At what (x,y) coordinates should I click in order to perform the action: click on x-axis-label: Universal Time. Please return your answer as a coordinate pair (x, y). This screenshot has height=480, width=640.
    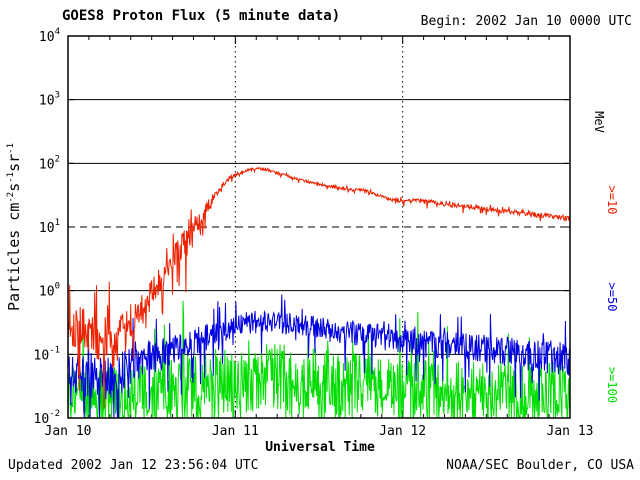
    Looking at the image, I should click on (320, 447).